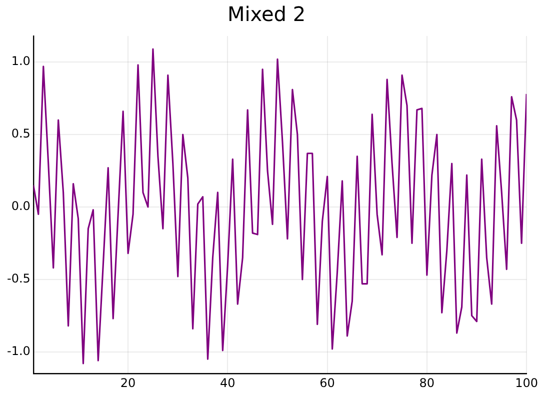  I want to click on x-tick-label: 40, so click(228, 383).